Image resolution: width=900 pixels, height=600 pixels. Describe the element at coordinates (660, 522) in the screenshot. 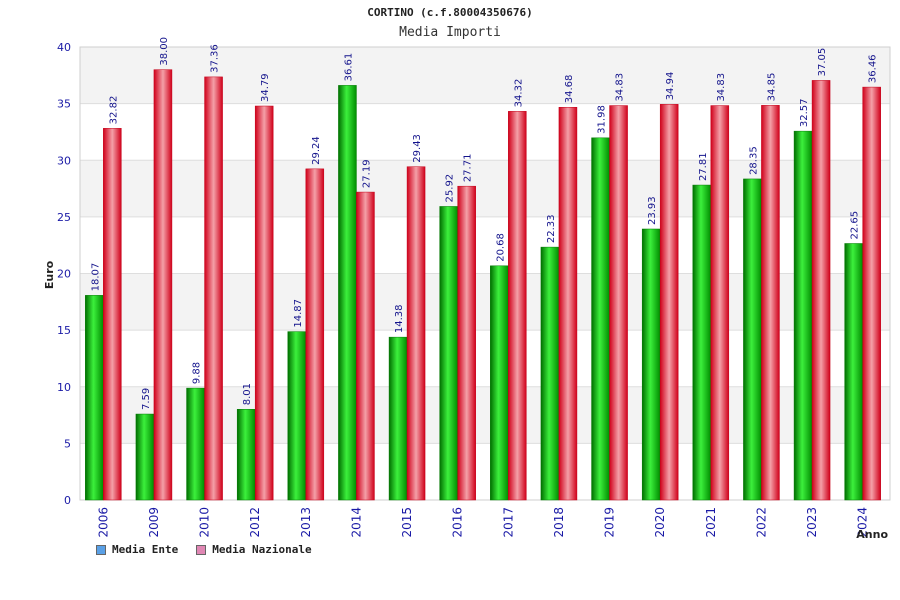

I see `x-tick-label: 2020` at that location.